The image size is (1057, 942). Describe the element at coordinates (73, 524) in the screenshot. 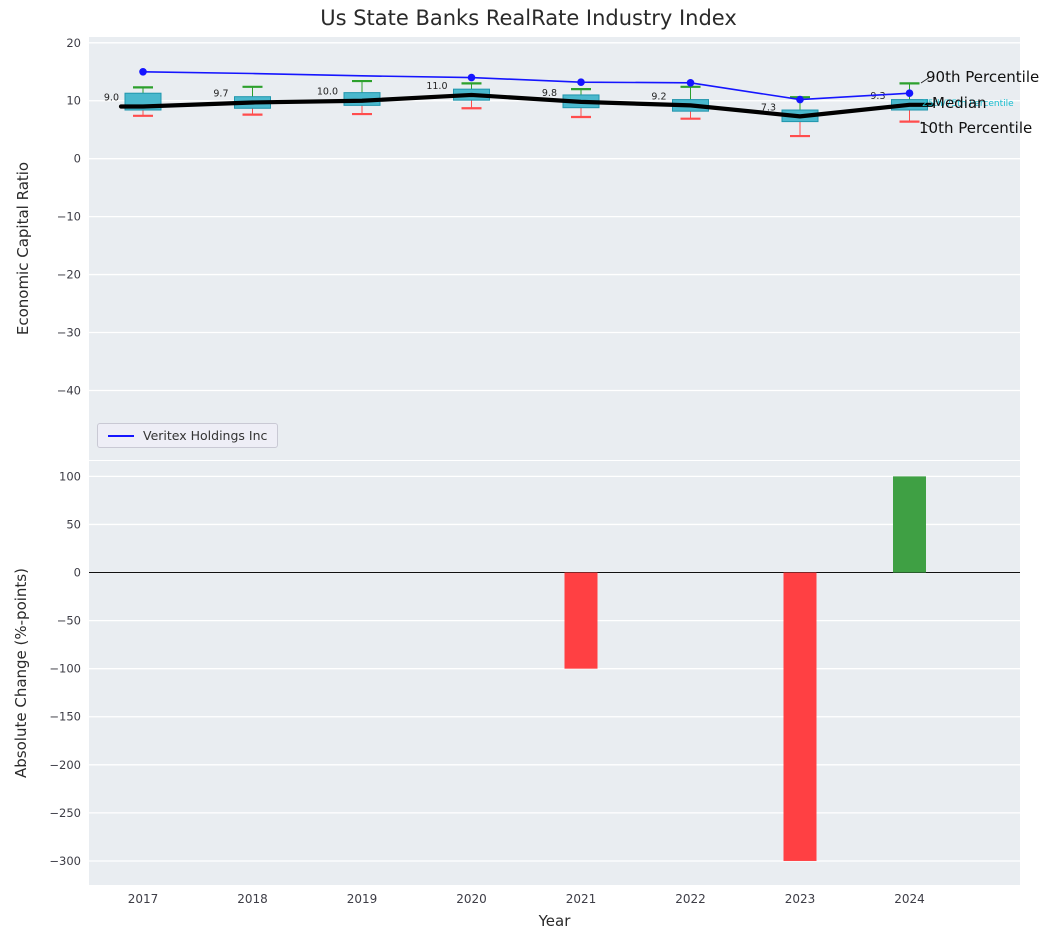

I see `bottom-y-tick: 50` at that location.